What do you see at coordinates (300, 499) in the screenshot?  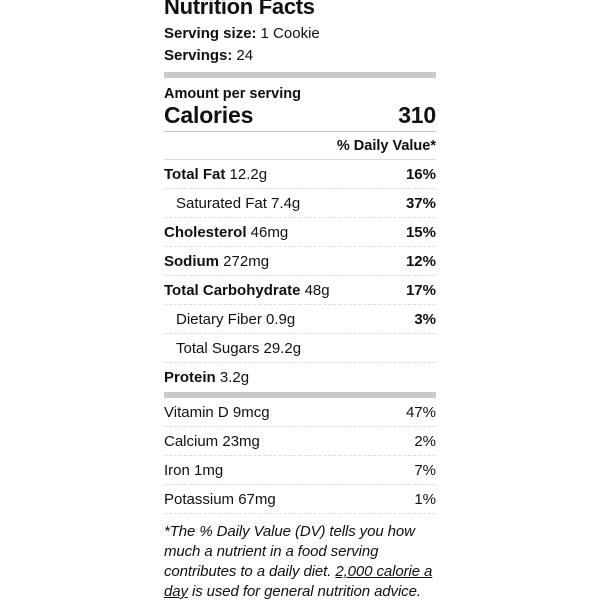 I see `micronutrient-row: Potassium 67mg 1%` at bounding box center [300, 499].